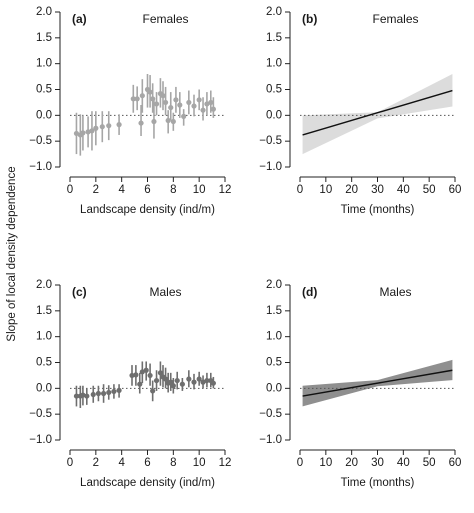  What do you see at coordinates (165, 292) in the screenshot?
I see `panel-title: Males` at bounding box center [165, 292].